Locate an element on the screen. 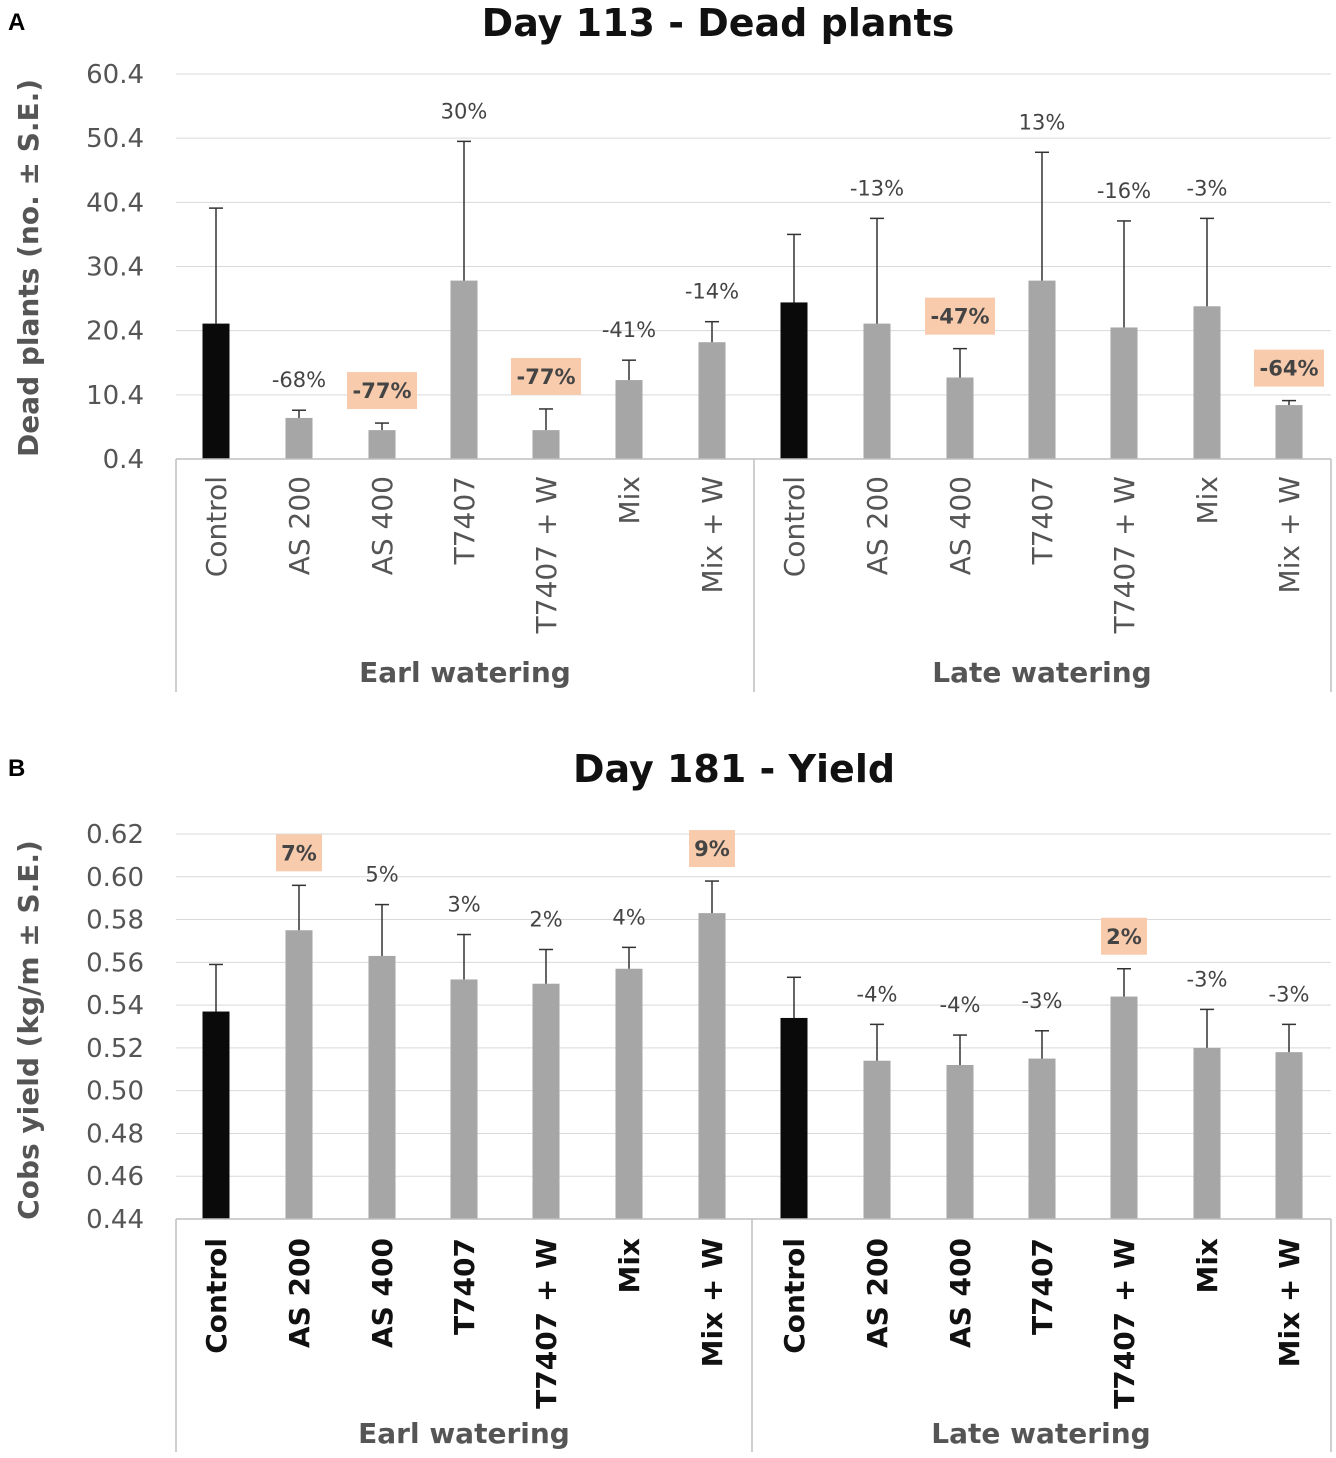 Image resolution: width=1336 pixels, height=1458 pixels. data-label: 7% is located at coordinates (299, 853).